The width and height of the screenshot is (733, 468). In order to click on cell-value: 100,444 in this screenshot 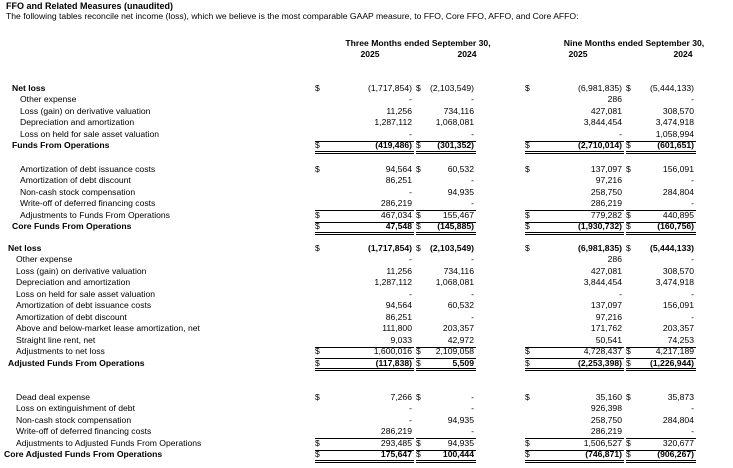, I will do `click(458, 454)`.